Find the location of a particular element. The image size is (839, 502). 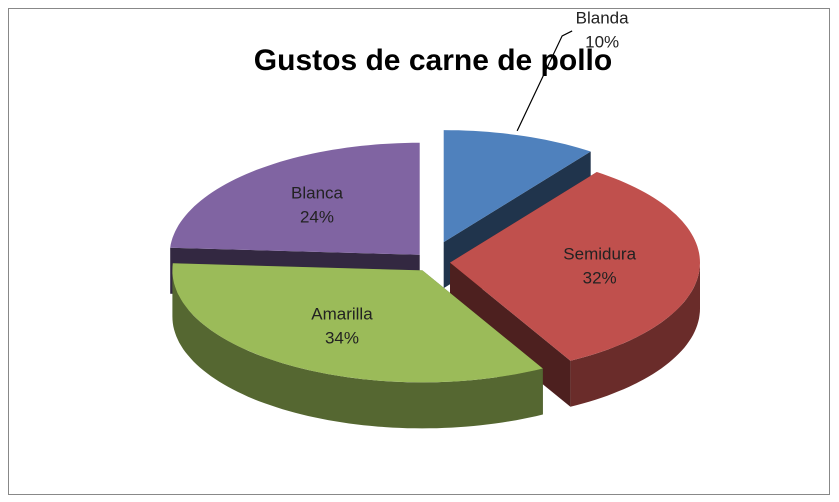

chart-title: Gustos de carne de pollo is located at coordinates (433, 60).